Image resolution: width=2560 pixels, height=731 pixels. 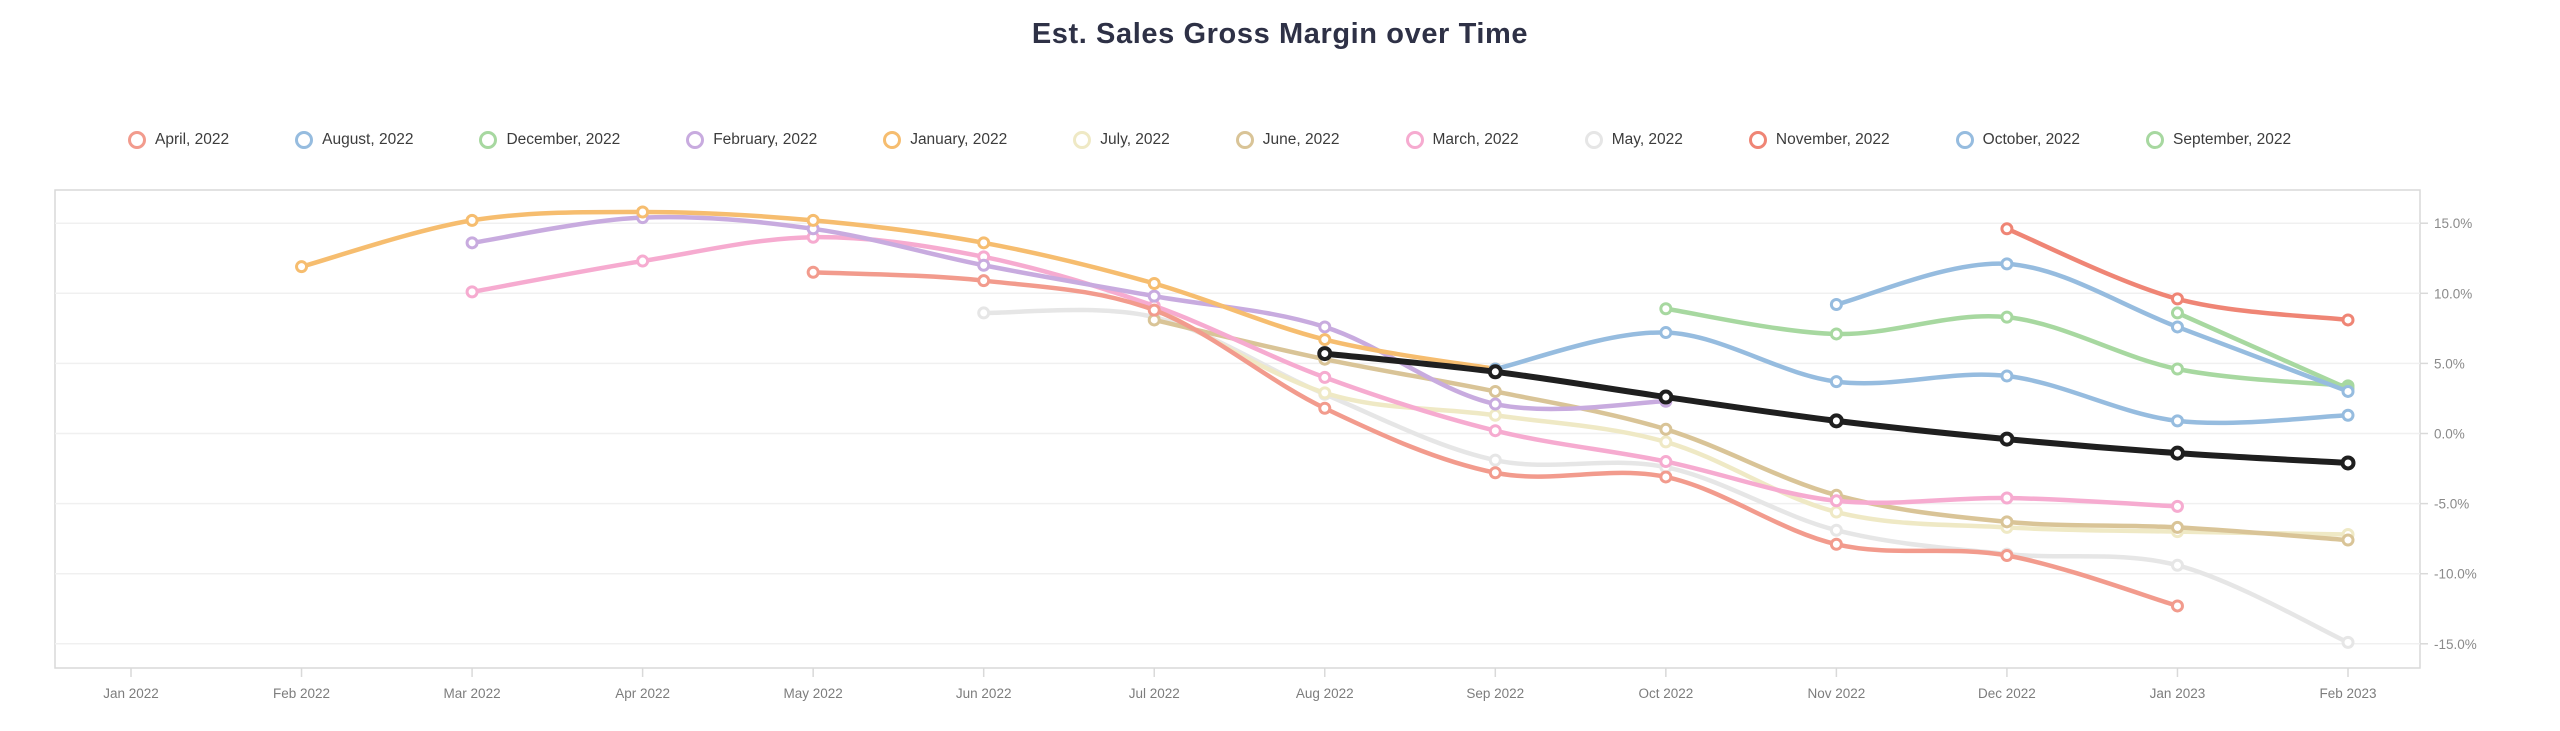 I want to click on series-total, so click(x=1836, y=408).